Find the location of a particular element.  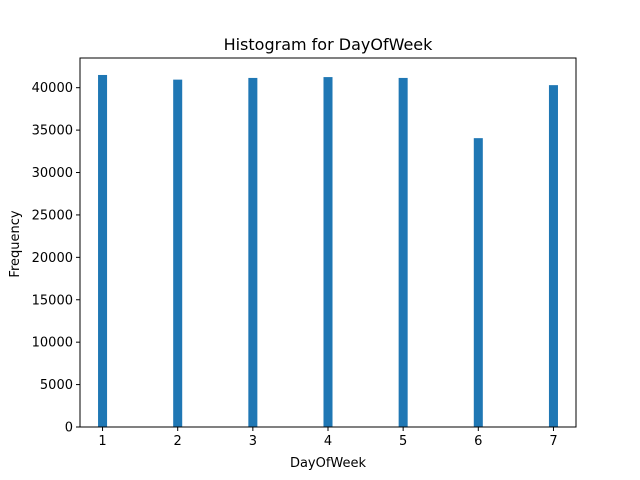

y-tick-label-5000: 5000 is located at coordinates (56, 385).